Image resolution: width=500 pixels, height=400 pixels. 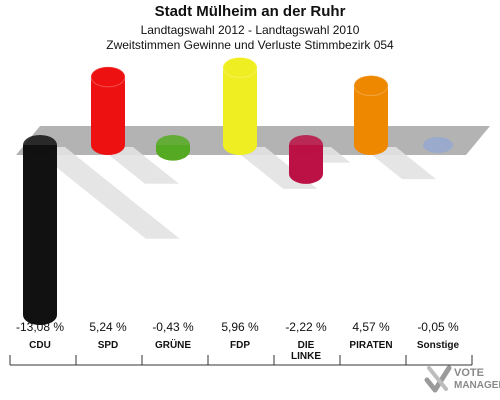 What do you see at coordinates (173, 327) in the screenshot?
I see `value-label: -0,43 %` at bounding box center [173, 327].